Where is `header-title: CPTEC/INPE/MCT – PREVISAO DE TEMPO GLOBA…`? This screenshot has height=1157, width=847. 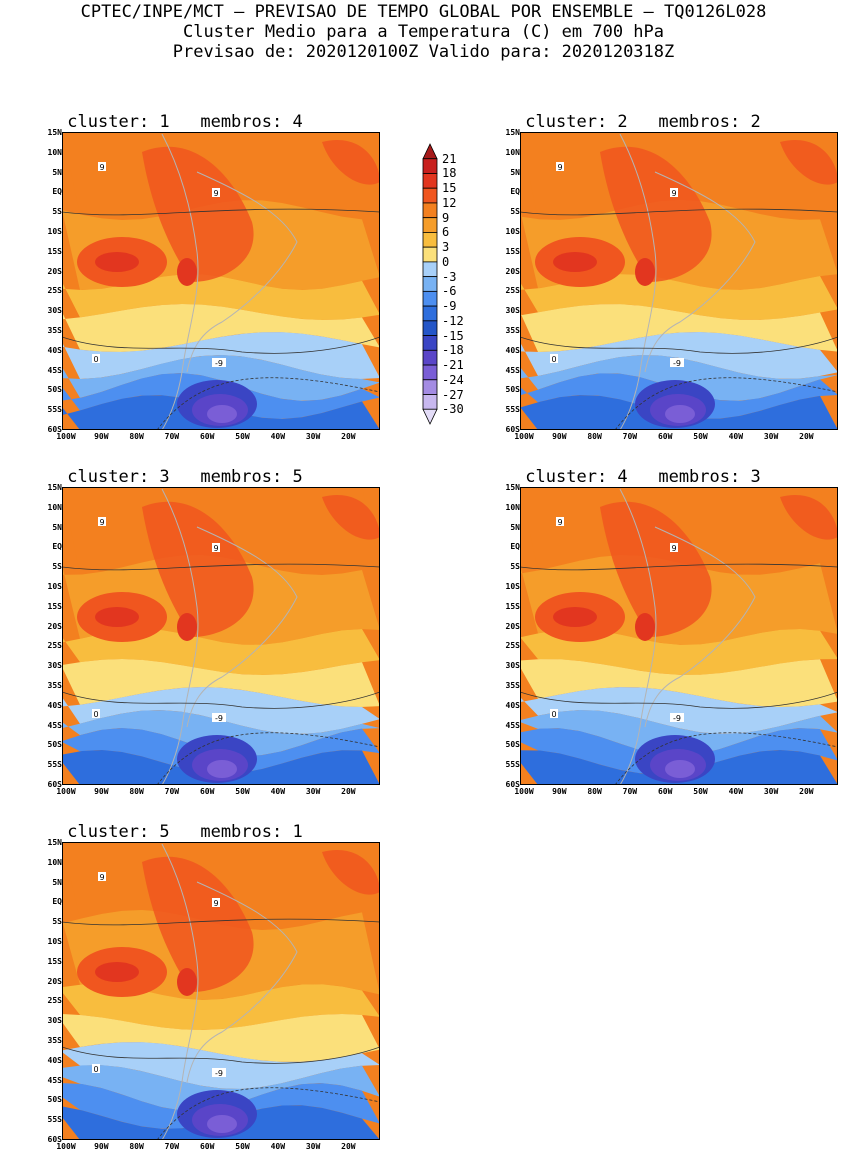 header-title: CPTEC/INPE/MCT – PREVISAO DE TEMPO GLOBA… is located at coordinates (423, 12).